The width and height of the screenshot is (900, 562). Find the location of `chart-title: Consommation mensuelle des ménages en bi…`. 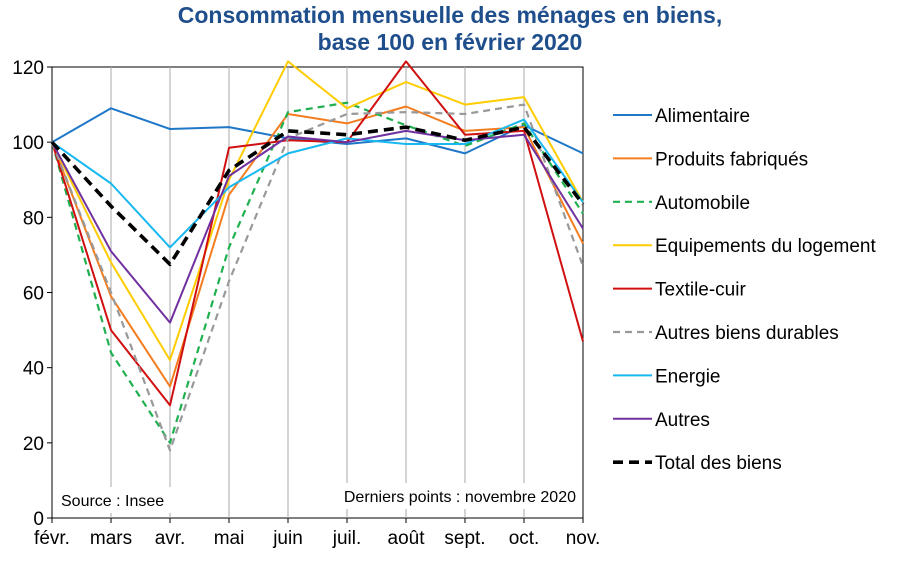

chart-title: Consommation mensuelle des ménages en bi… is located at coordinates (450, 15).